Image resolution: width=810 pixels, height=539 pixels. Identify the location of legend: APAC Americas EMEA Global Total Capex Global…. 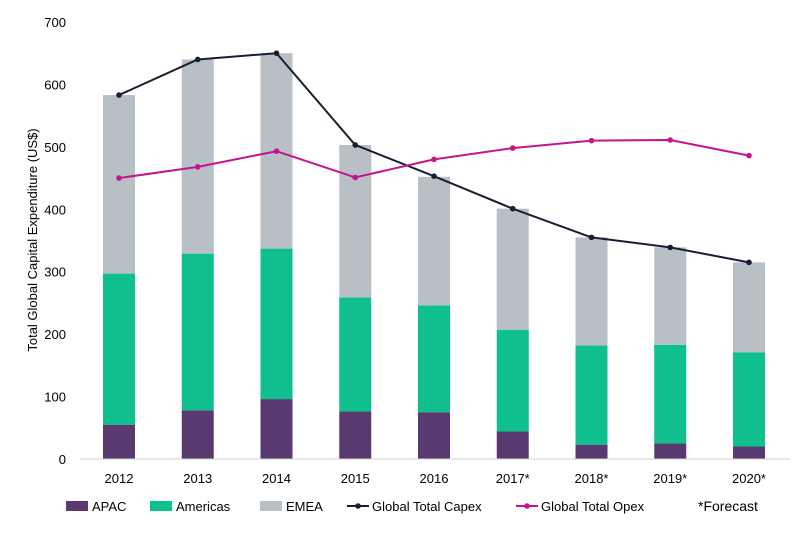
(355, 506).